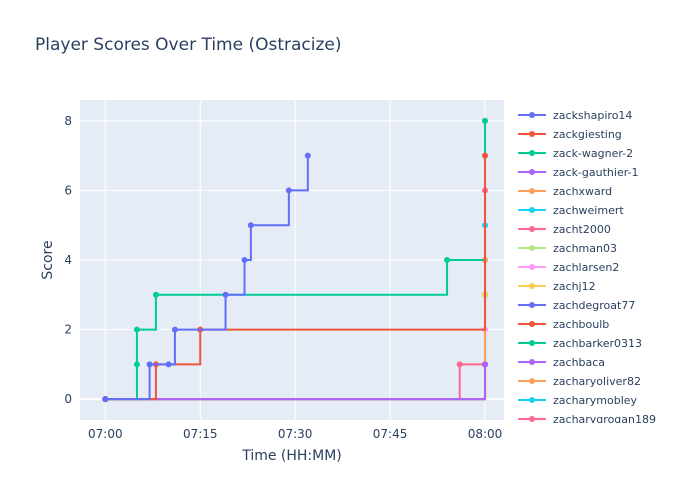 The height and width of the screenshot is (500, 700). Describe the element at coordinates (596, 172) in the screenshot. I see `legend-label: zack-gauthier-1` at that location.